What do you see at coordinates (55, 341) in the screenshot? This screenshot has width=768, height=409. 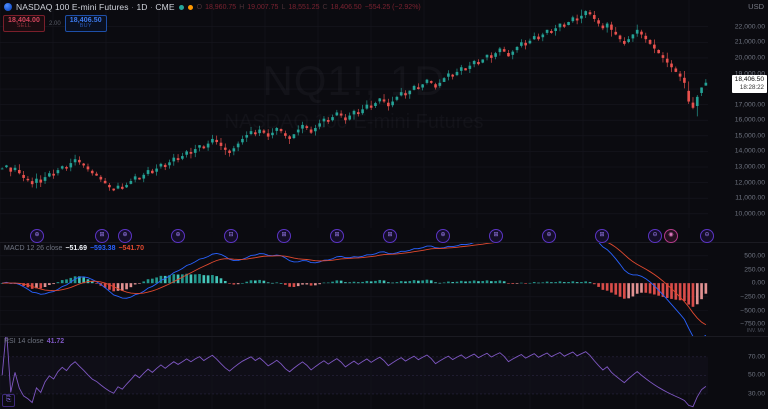 I see `rsi-value: 41.72` at bounding box center [55, 341].